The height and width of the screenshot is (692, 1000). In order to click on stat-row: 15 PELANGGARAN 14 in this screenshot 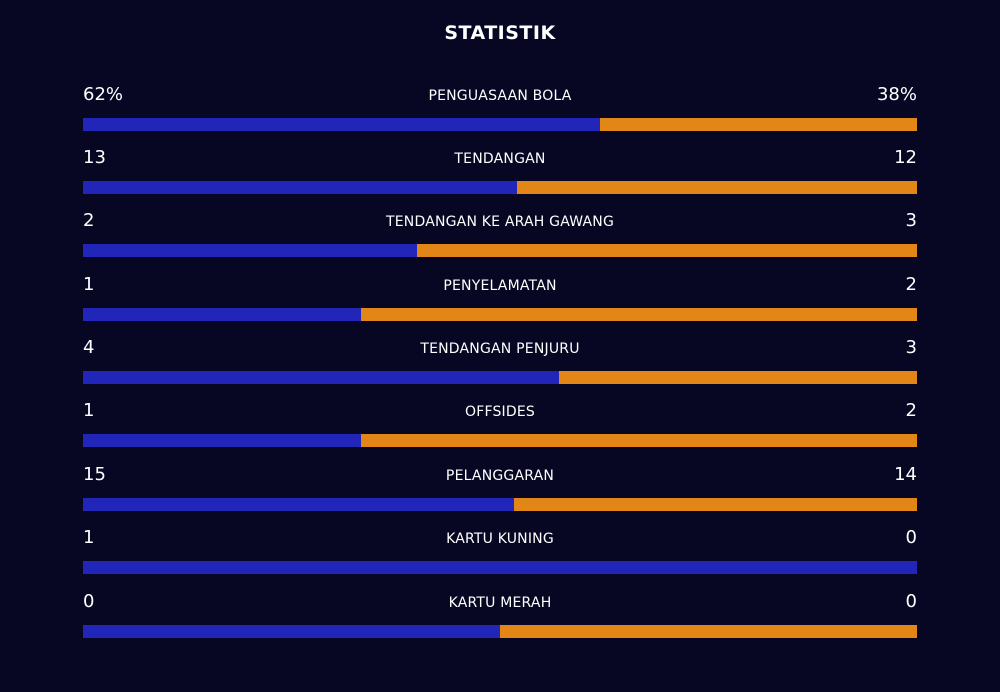, I will do `click(500, 488)`.